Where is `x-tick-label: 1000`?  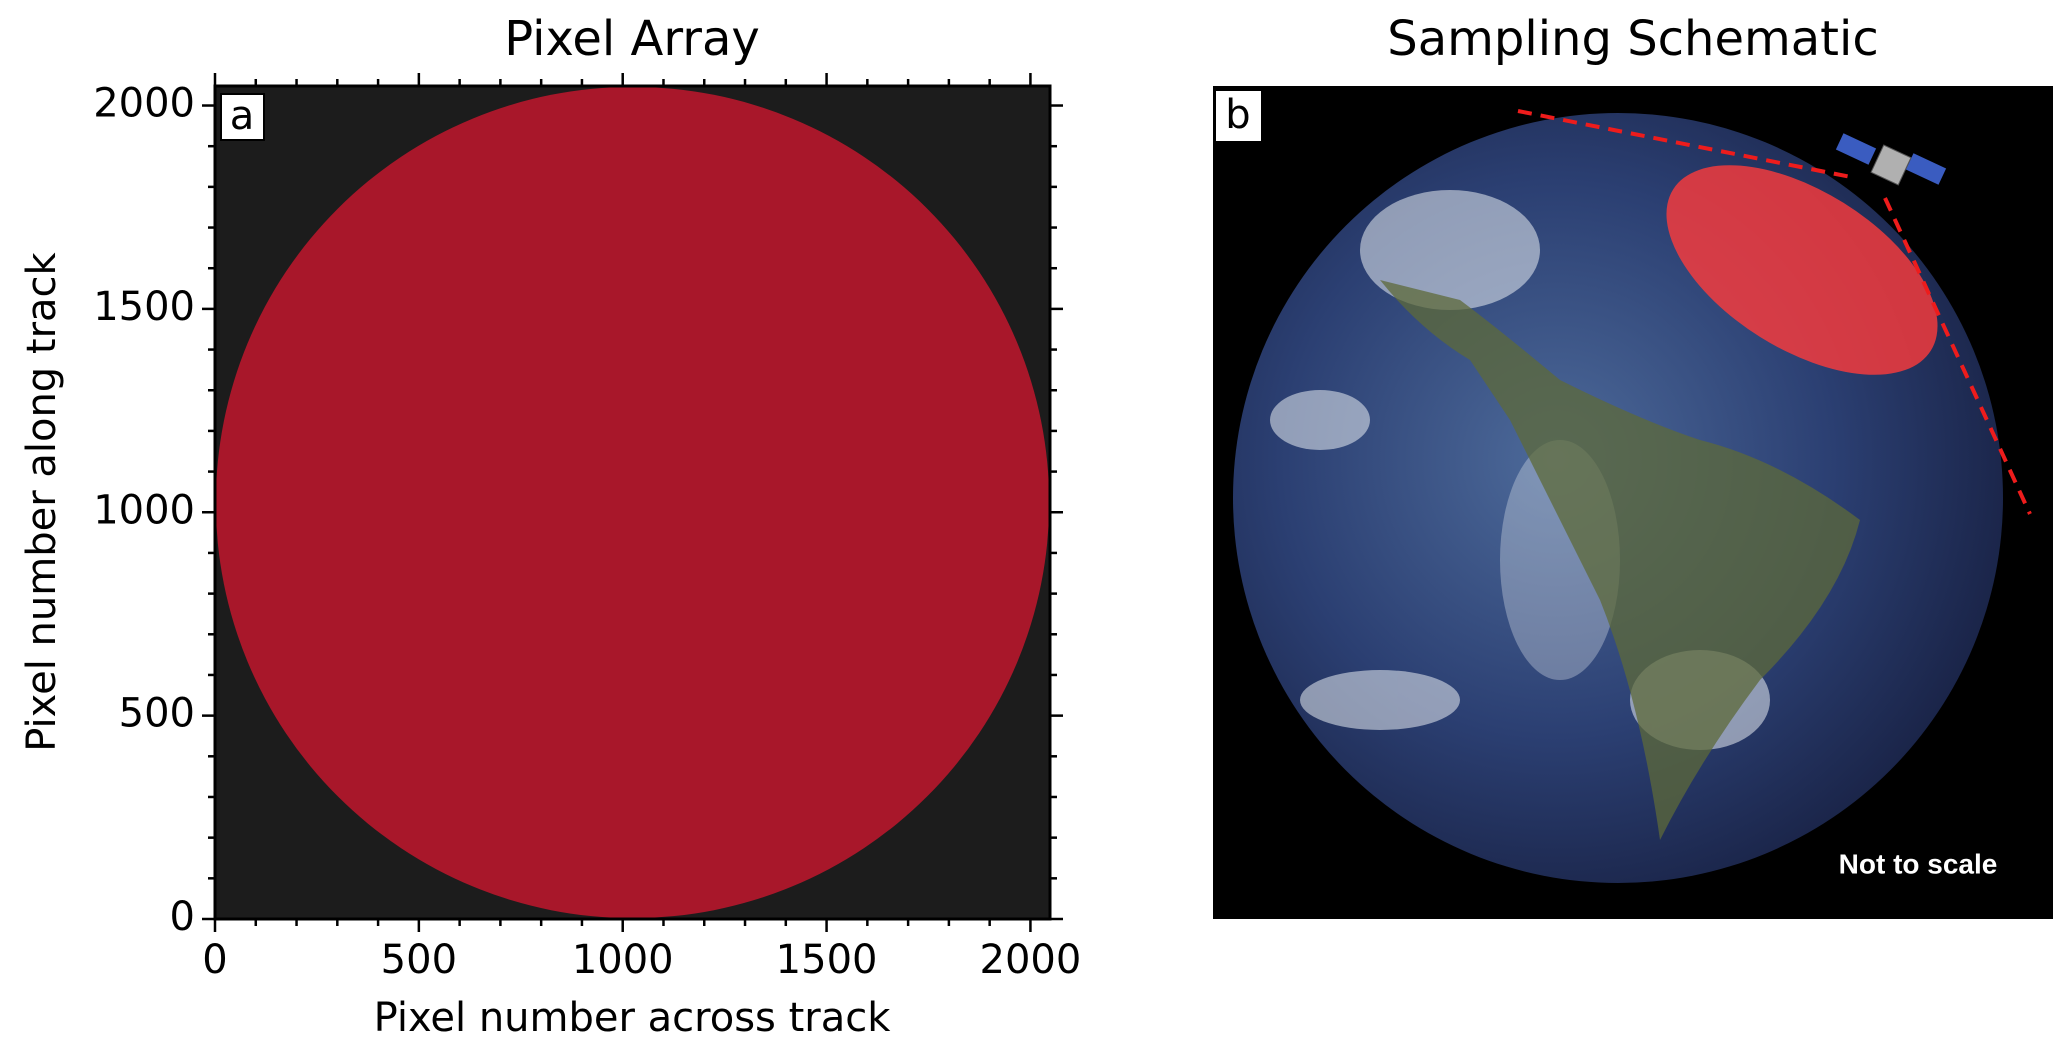
x-tick-label: 1000 is located at coordinates (623, 960).